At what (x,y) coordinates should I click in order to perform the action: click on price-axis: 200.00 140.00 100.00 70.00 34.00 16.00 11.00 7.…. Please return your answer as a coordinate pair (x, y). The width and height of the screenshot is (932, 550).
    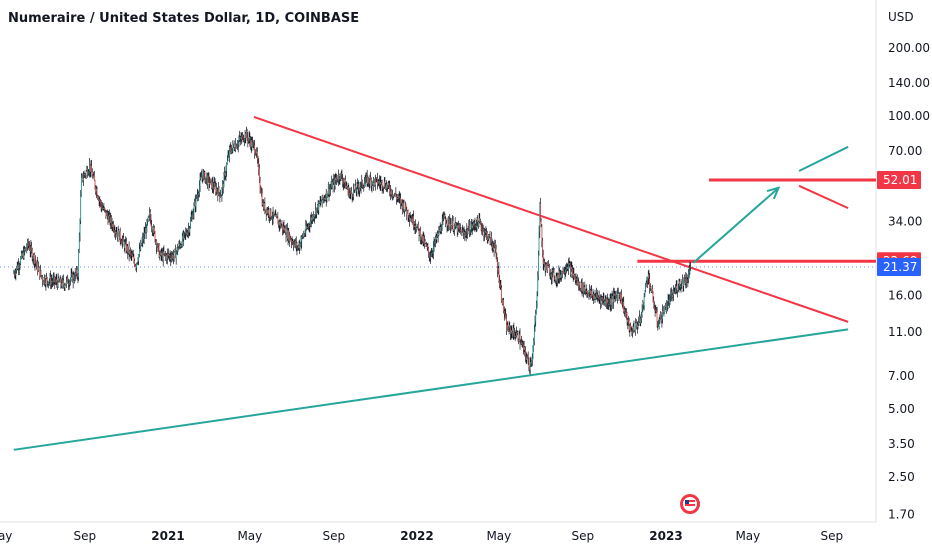
    Looking at the image, I should click on (909, 281).